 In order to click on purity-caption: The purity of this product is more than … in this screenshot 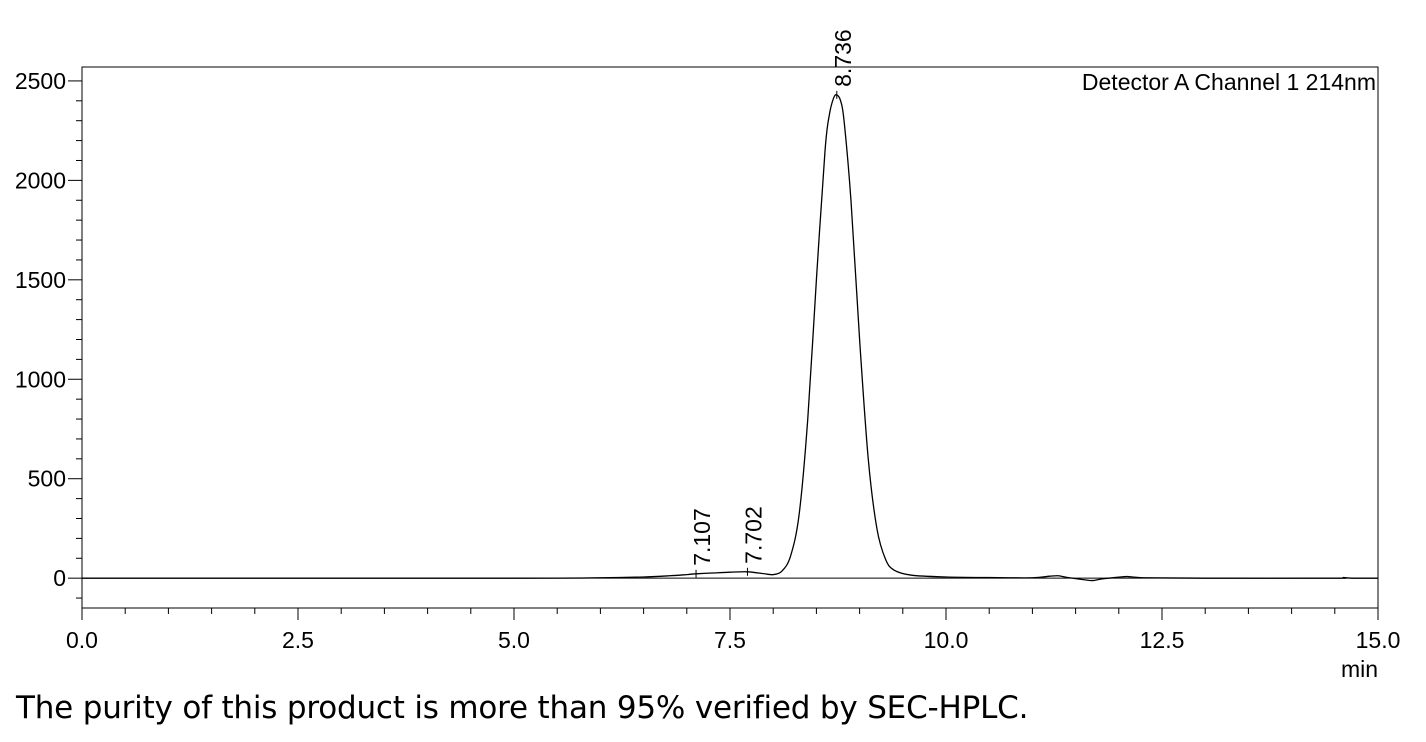, I will do `click(522, 708)`.